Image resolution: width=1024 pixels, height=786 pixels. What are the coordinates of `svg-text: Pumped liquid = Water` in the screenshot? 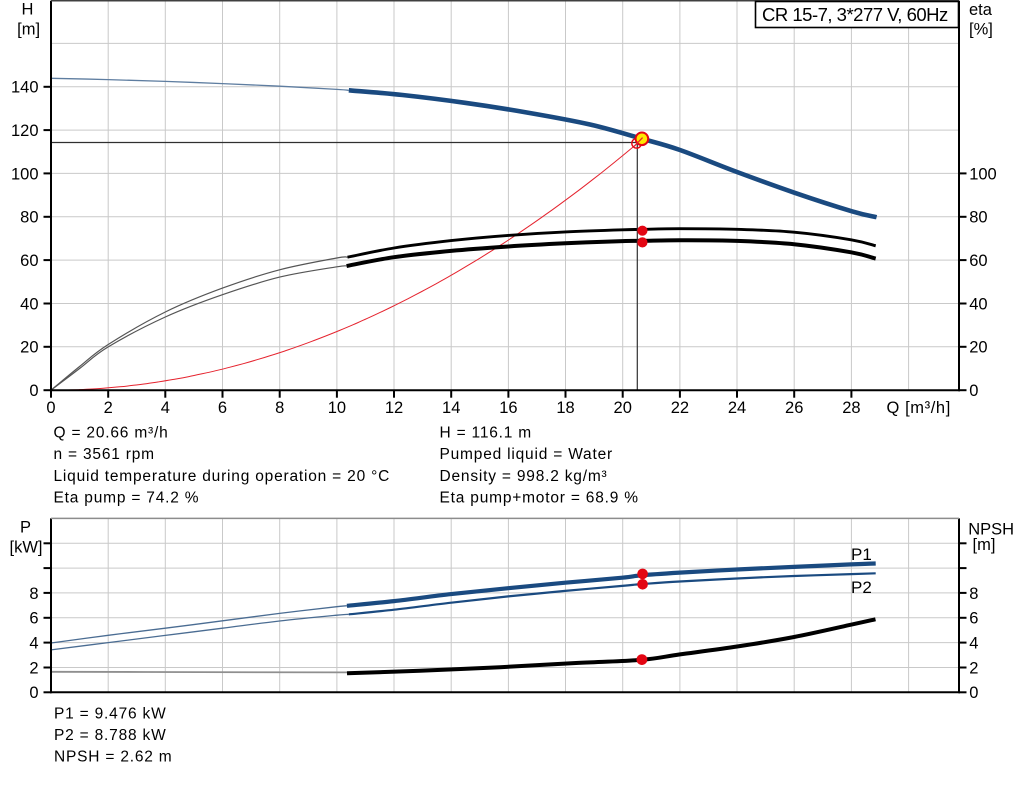 It's located at (526, 454).